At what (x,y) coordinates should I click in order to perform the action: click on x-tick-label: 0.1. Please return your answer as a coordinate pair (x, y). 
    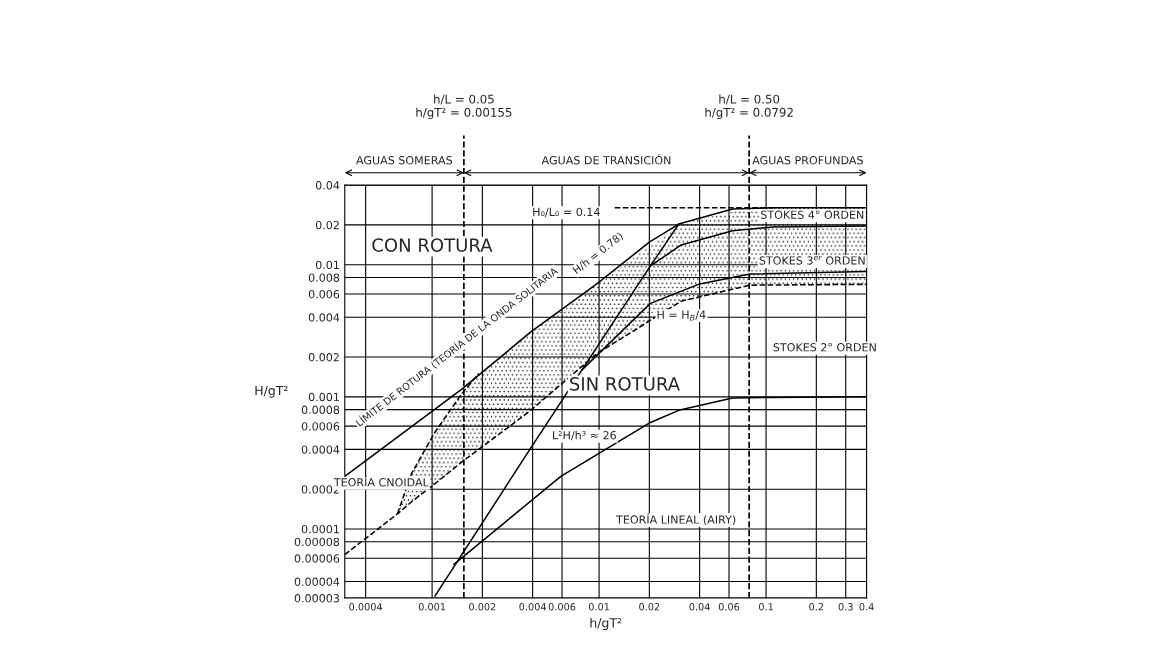
    Looking at the image, I should click on (765, 607).